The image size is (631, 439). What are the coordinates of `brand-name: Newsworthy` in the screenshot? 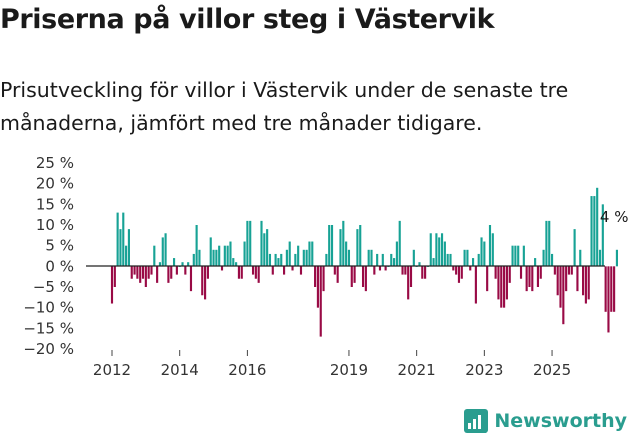 It's located at (560, 421).